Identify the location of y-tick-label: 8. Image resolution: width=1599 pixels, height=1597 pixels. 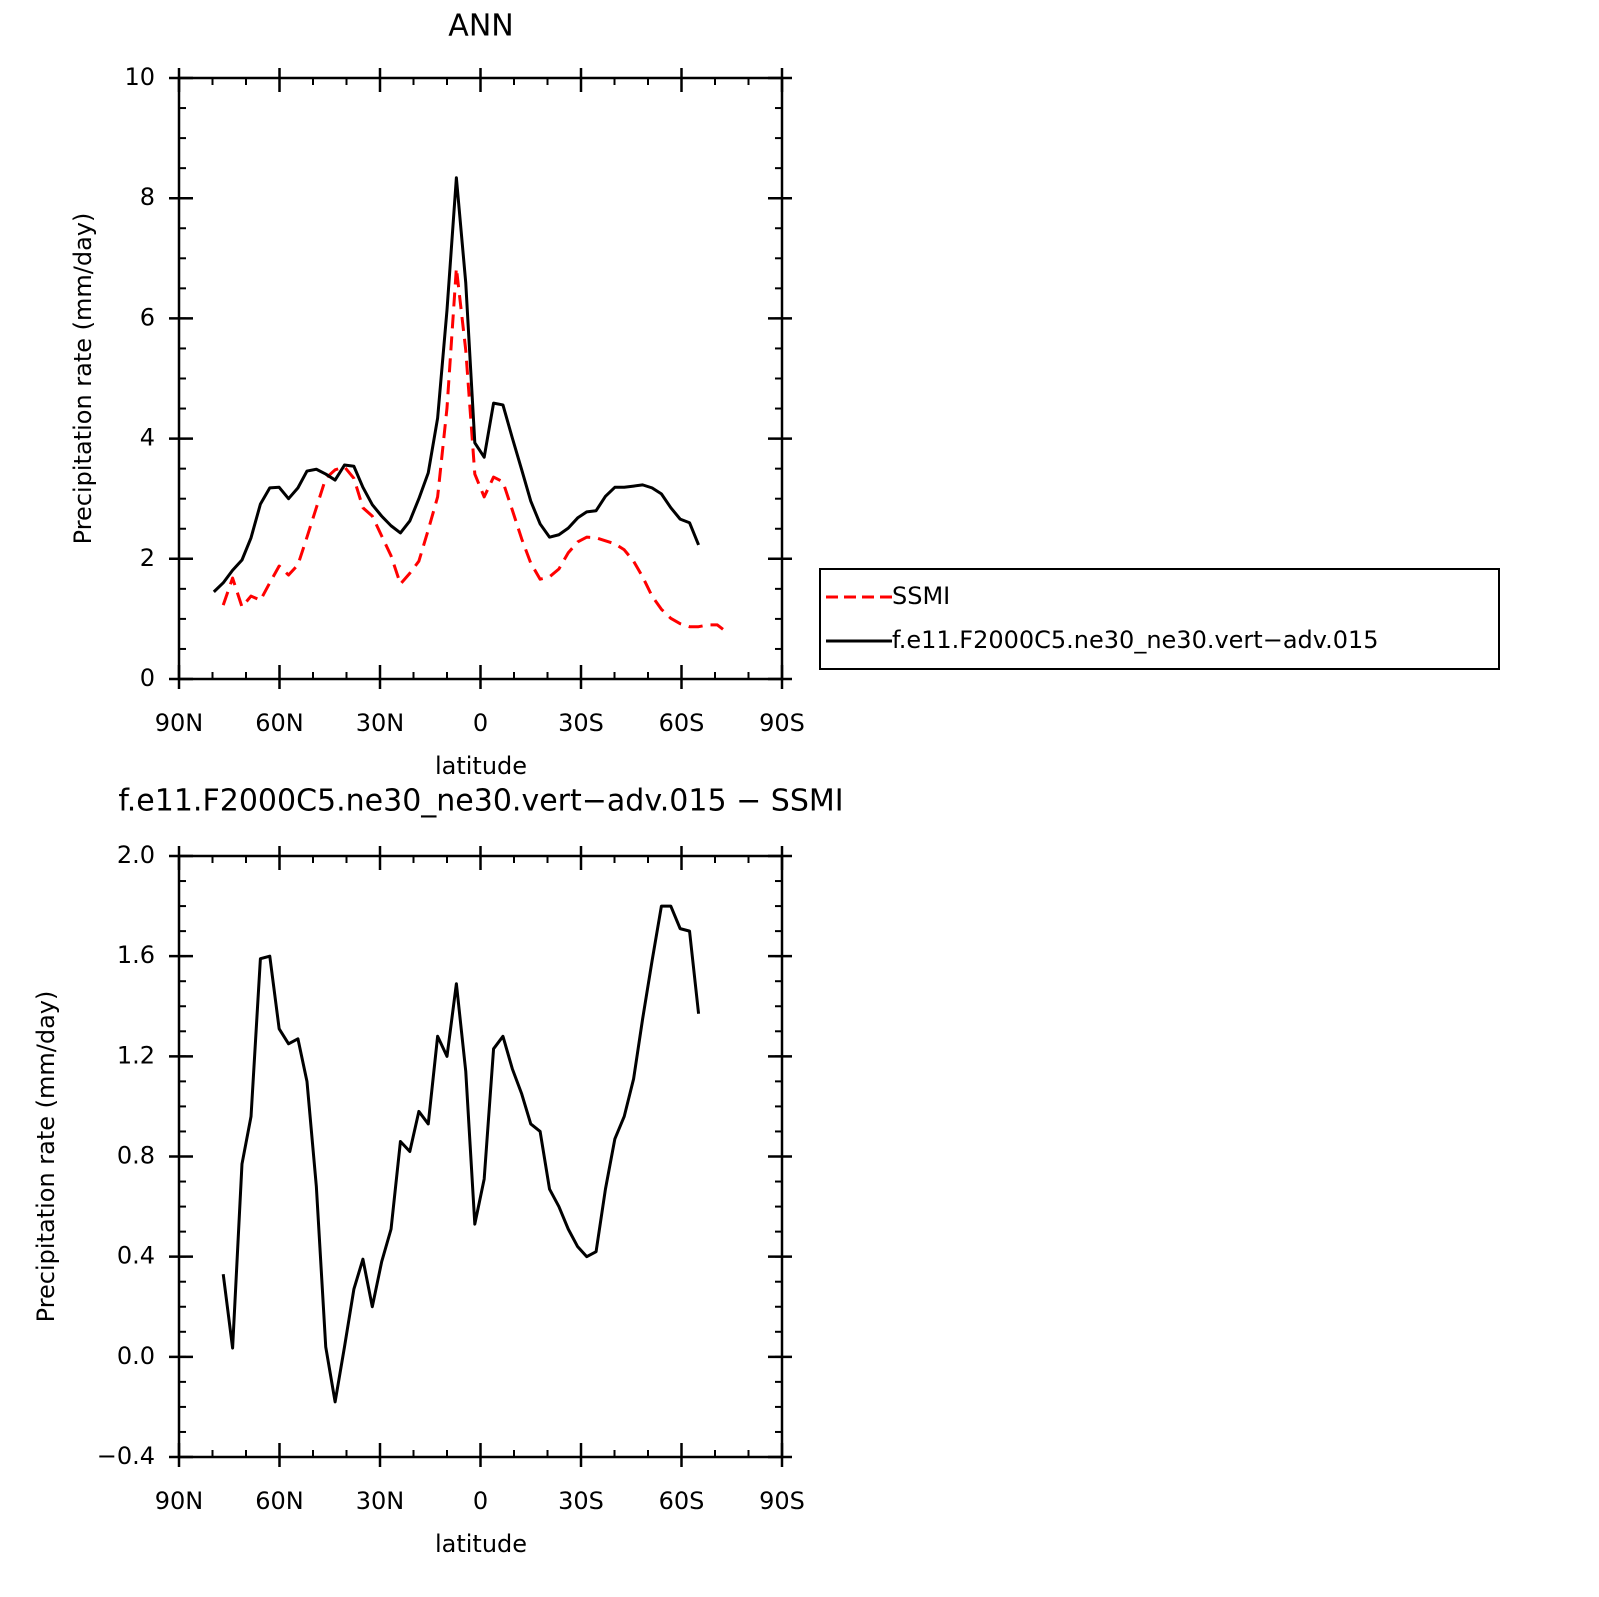
(147, 197).